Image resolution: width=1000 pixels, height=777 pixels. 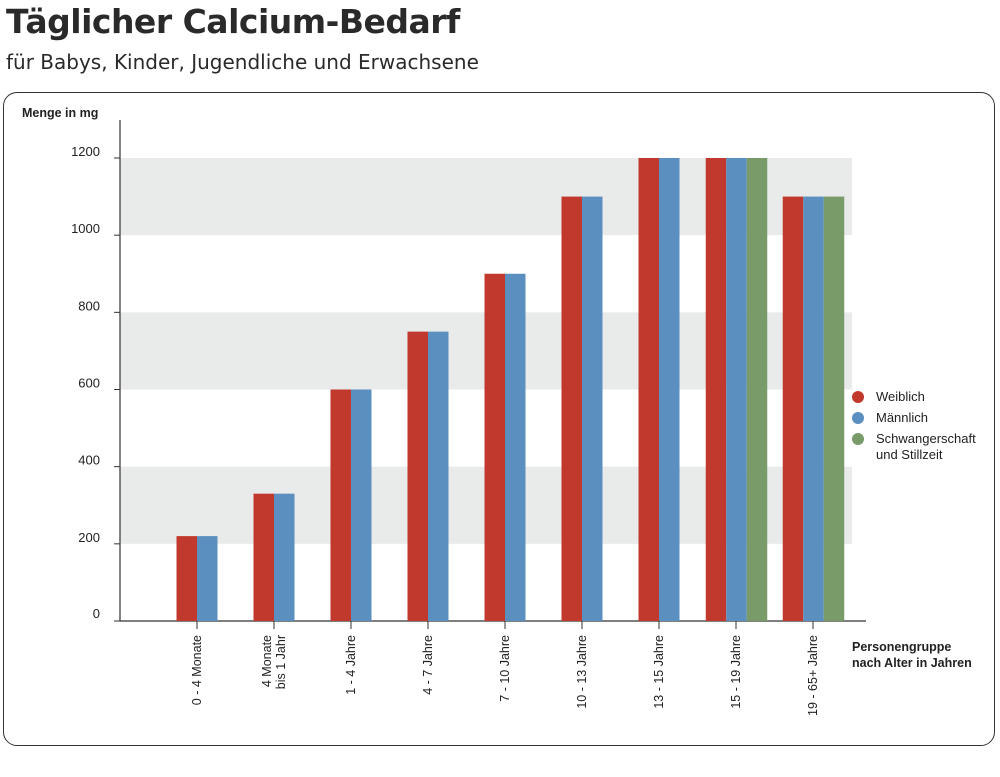 What do you see at coordinates (233, 21) in the screenshot?
I see `chart-title: Täglicher Calcium-Bedarf` at bounding box center [233, 21].